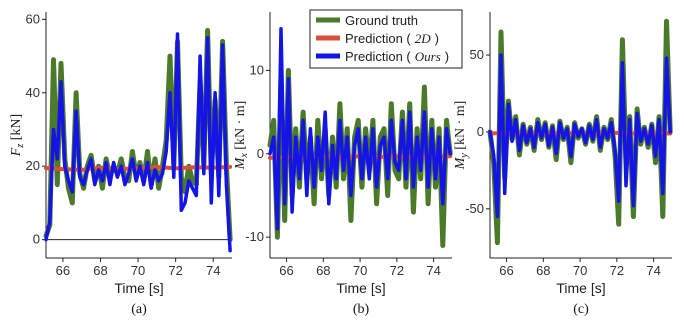 The height and width of the screenshot is (320, 684). I want to click on y-axis-label: Fz [kN], so click(17, 135).